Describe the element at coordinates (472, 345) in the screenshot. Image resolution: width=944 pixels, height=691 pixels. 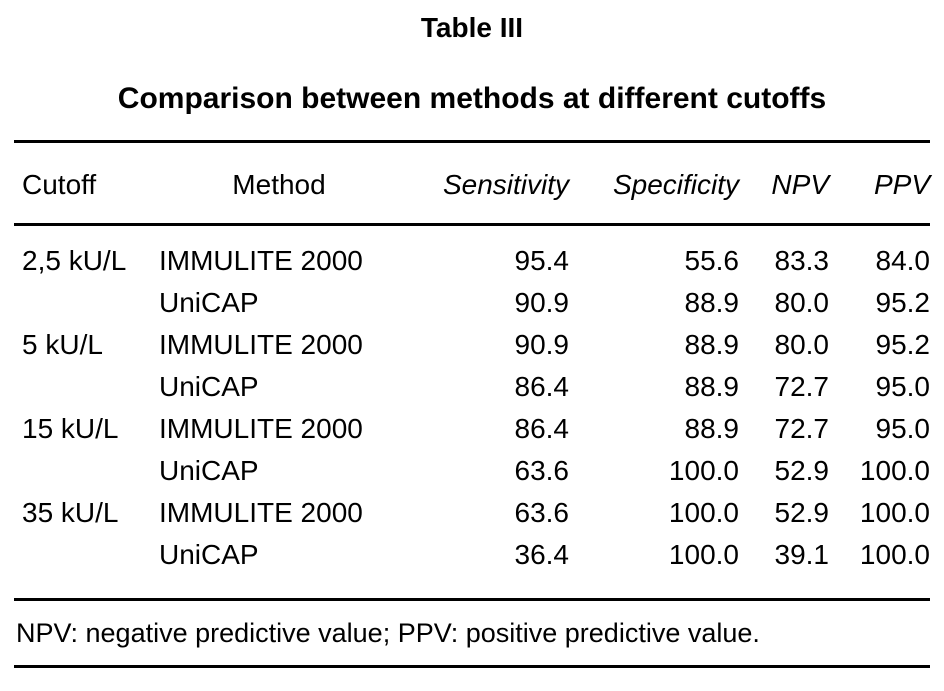
I see `table-row: 5 kU/L IMMULITE 2000 90.9 88.9 80.0 95.2` at that location.